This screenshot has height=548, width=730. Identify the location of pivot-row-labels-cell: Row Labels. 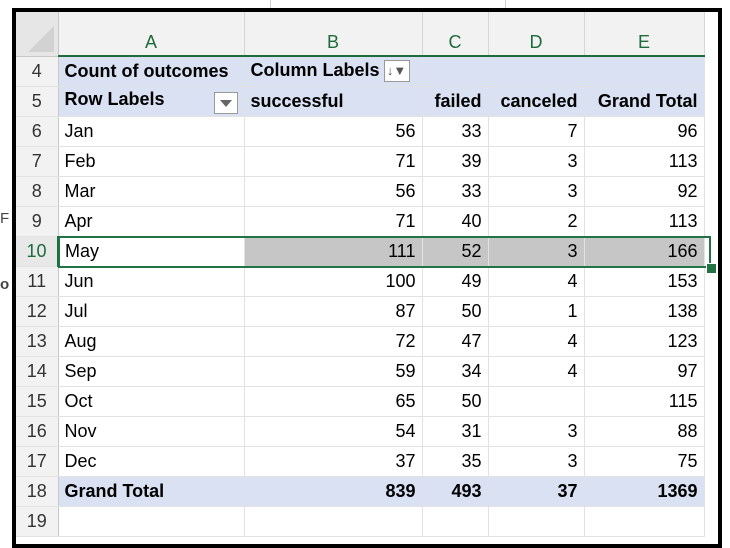
(151, 101).